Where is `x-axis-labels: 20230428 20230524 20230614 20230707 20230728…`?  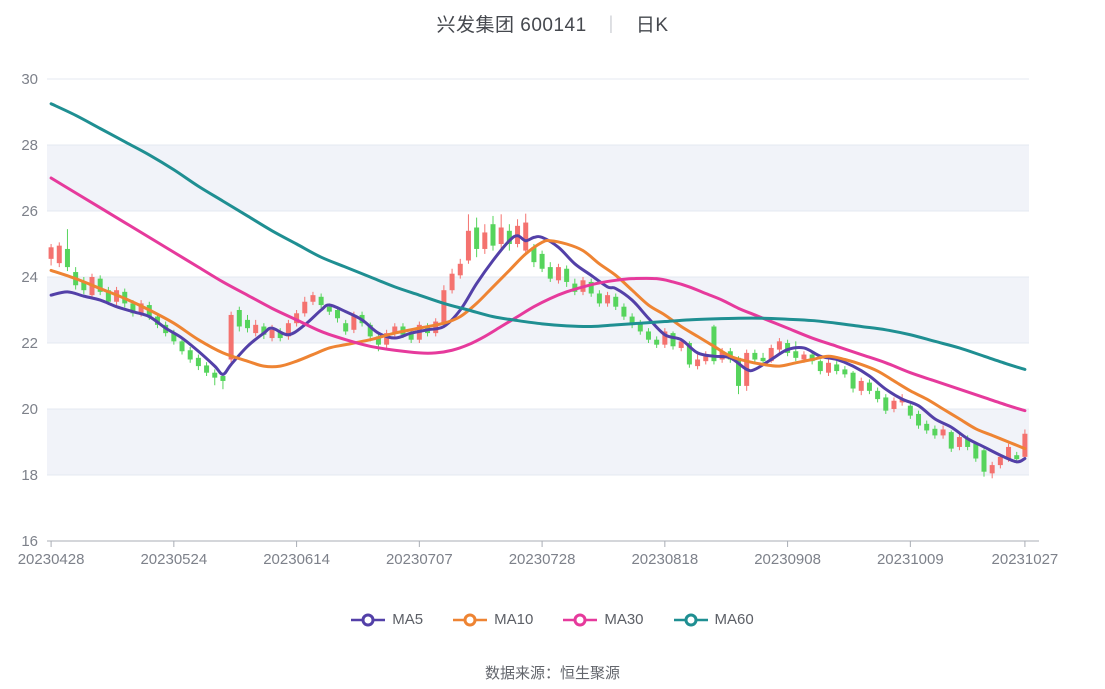 x-axis-labels: 20230428 20230524 20230614 20230707 20230728… is located at coordinates (538, 559).